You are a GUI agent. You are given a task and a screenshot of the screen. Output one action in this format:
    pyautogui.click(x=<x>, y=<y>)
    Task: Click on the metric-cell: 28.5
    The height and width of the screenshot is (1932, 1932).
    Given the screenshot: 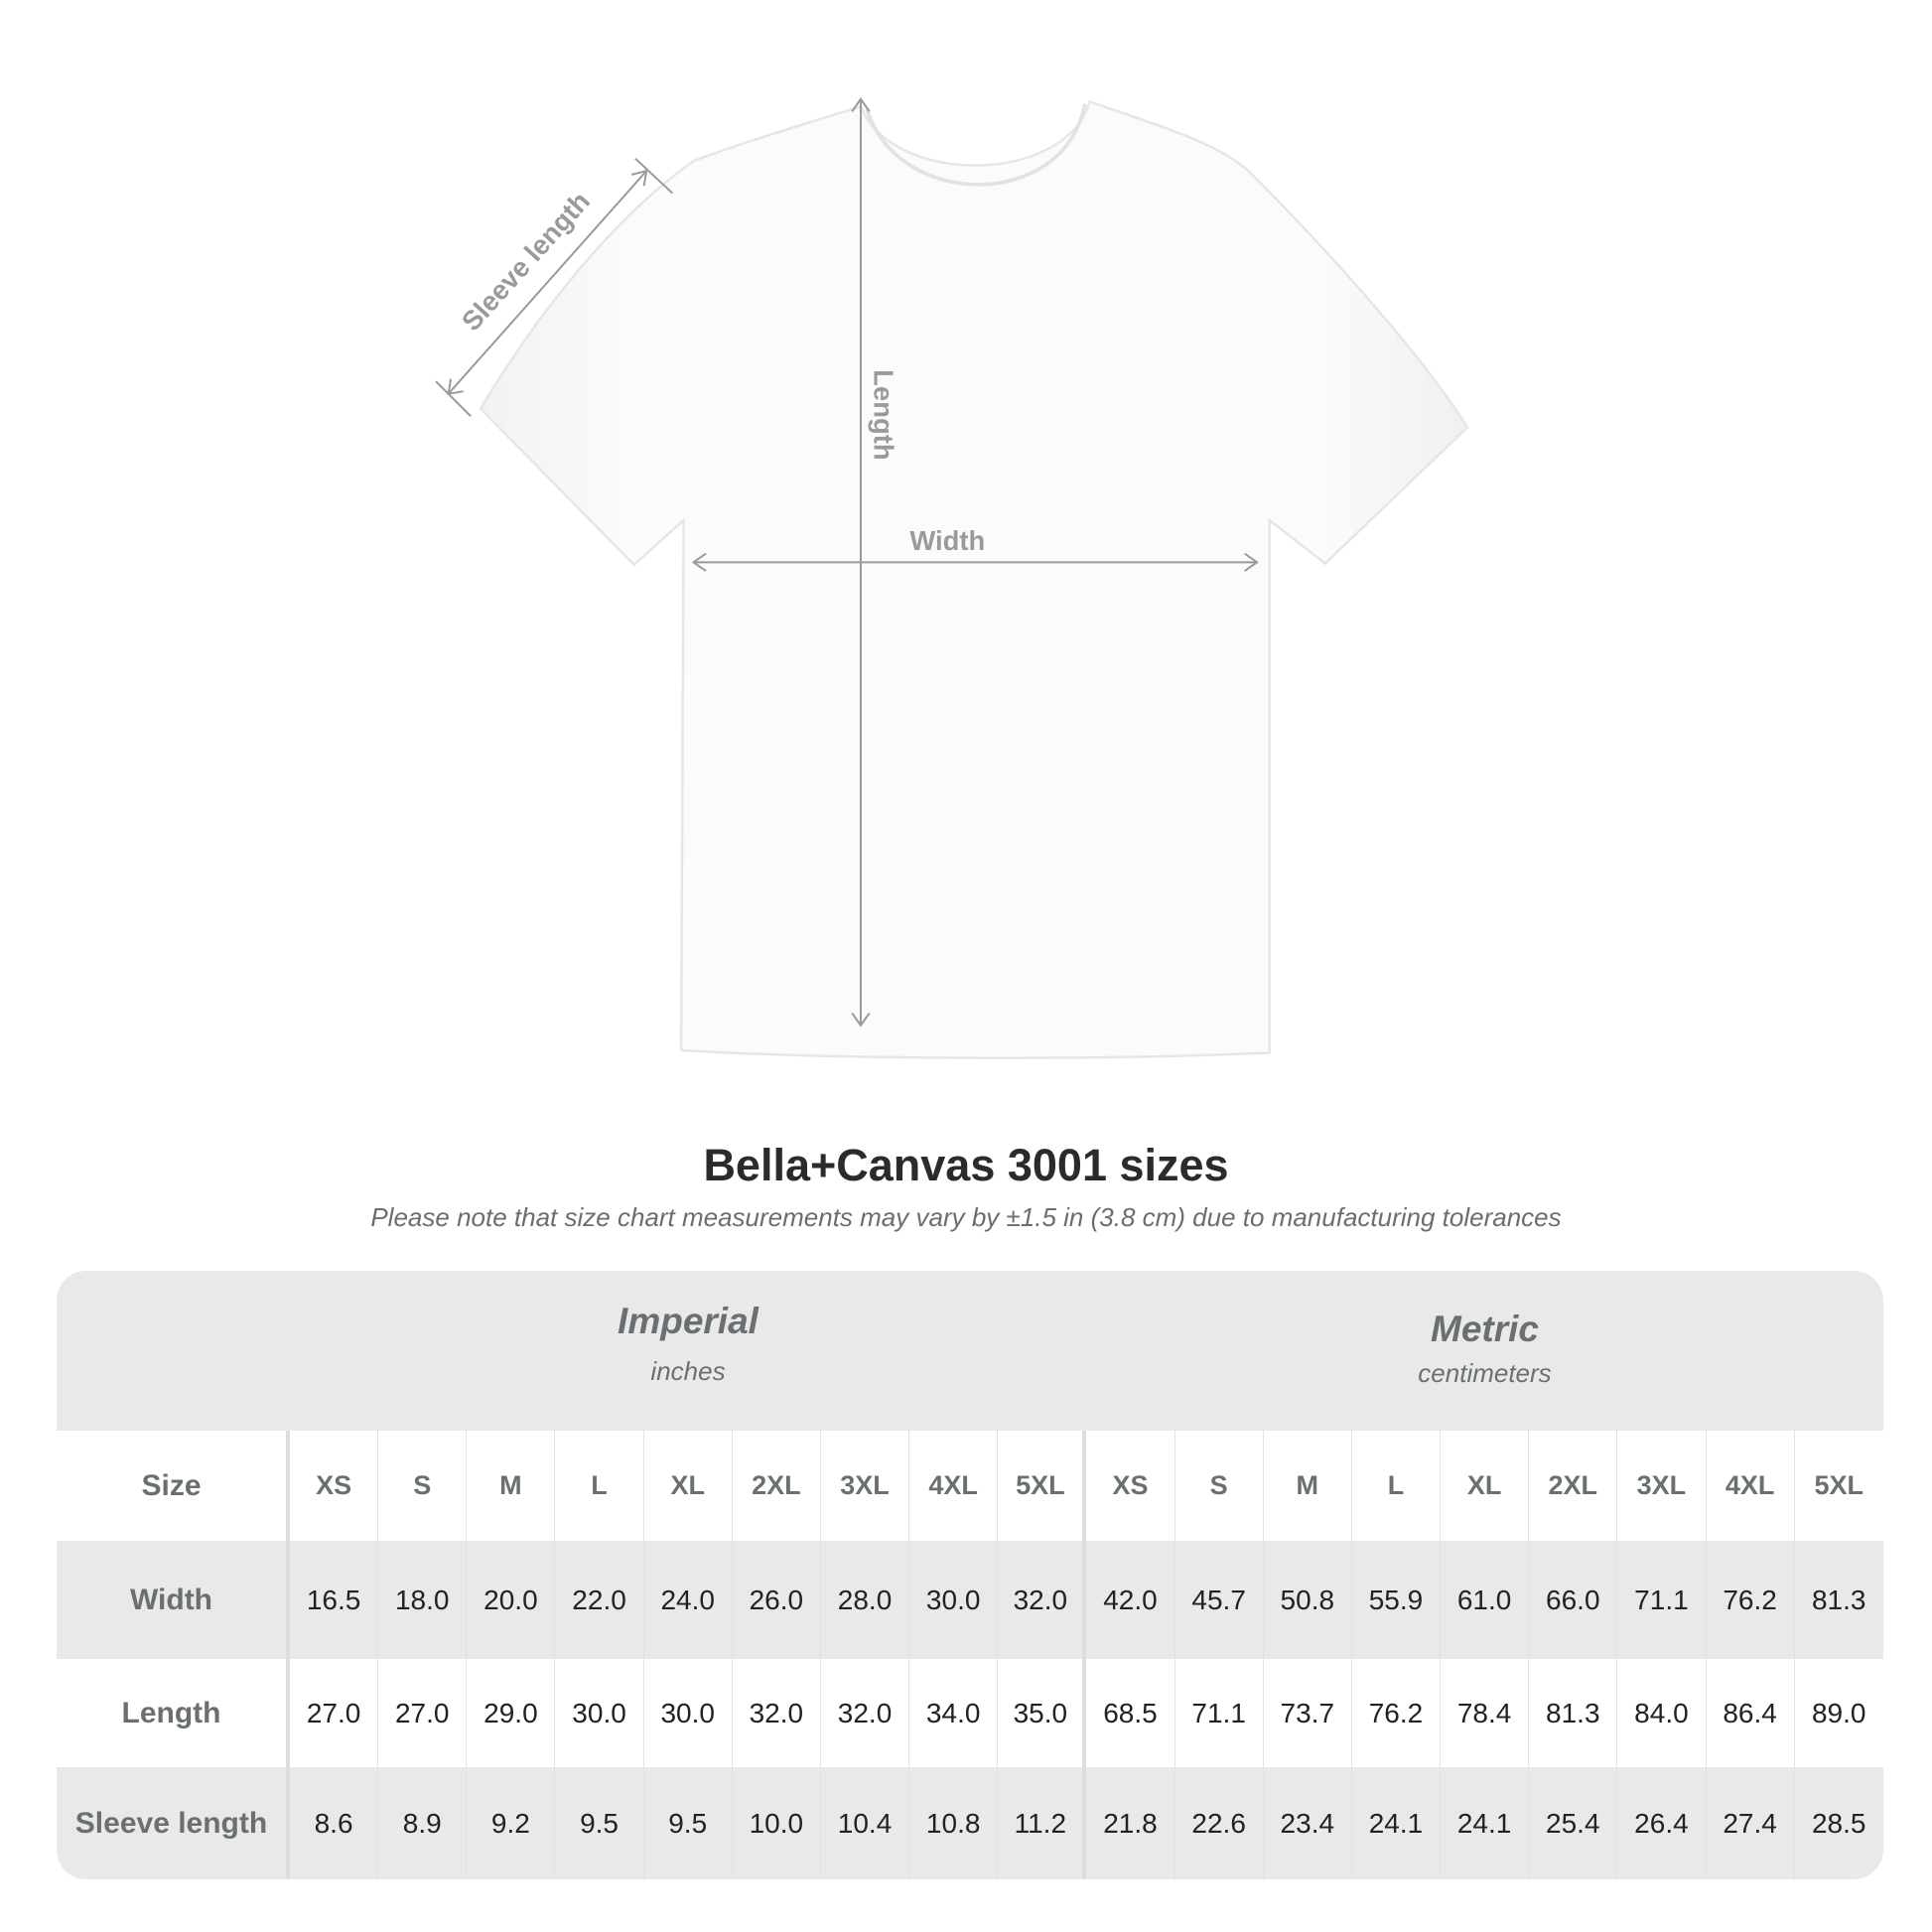 What is the action you would take?
    pyautogui.click(x=1839, y=1823)
    